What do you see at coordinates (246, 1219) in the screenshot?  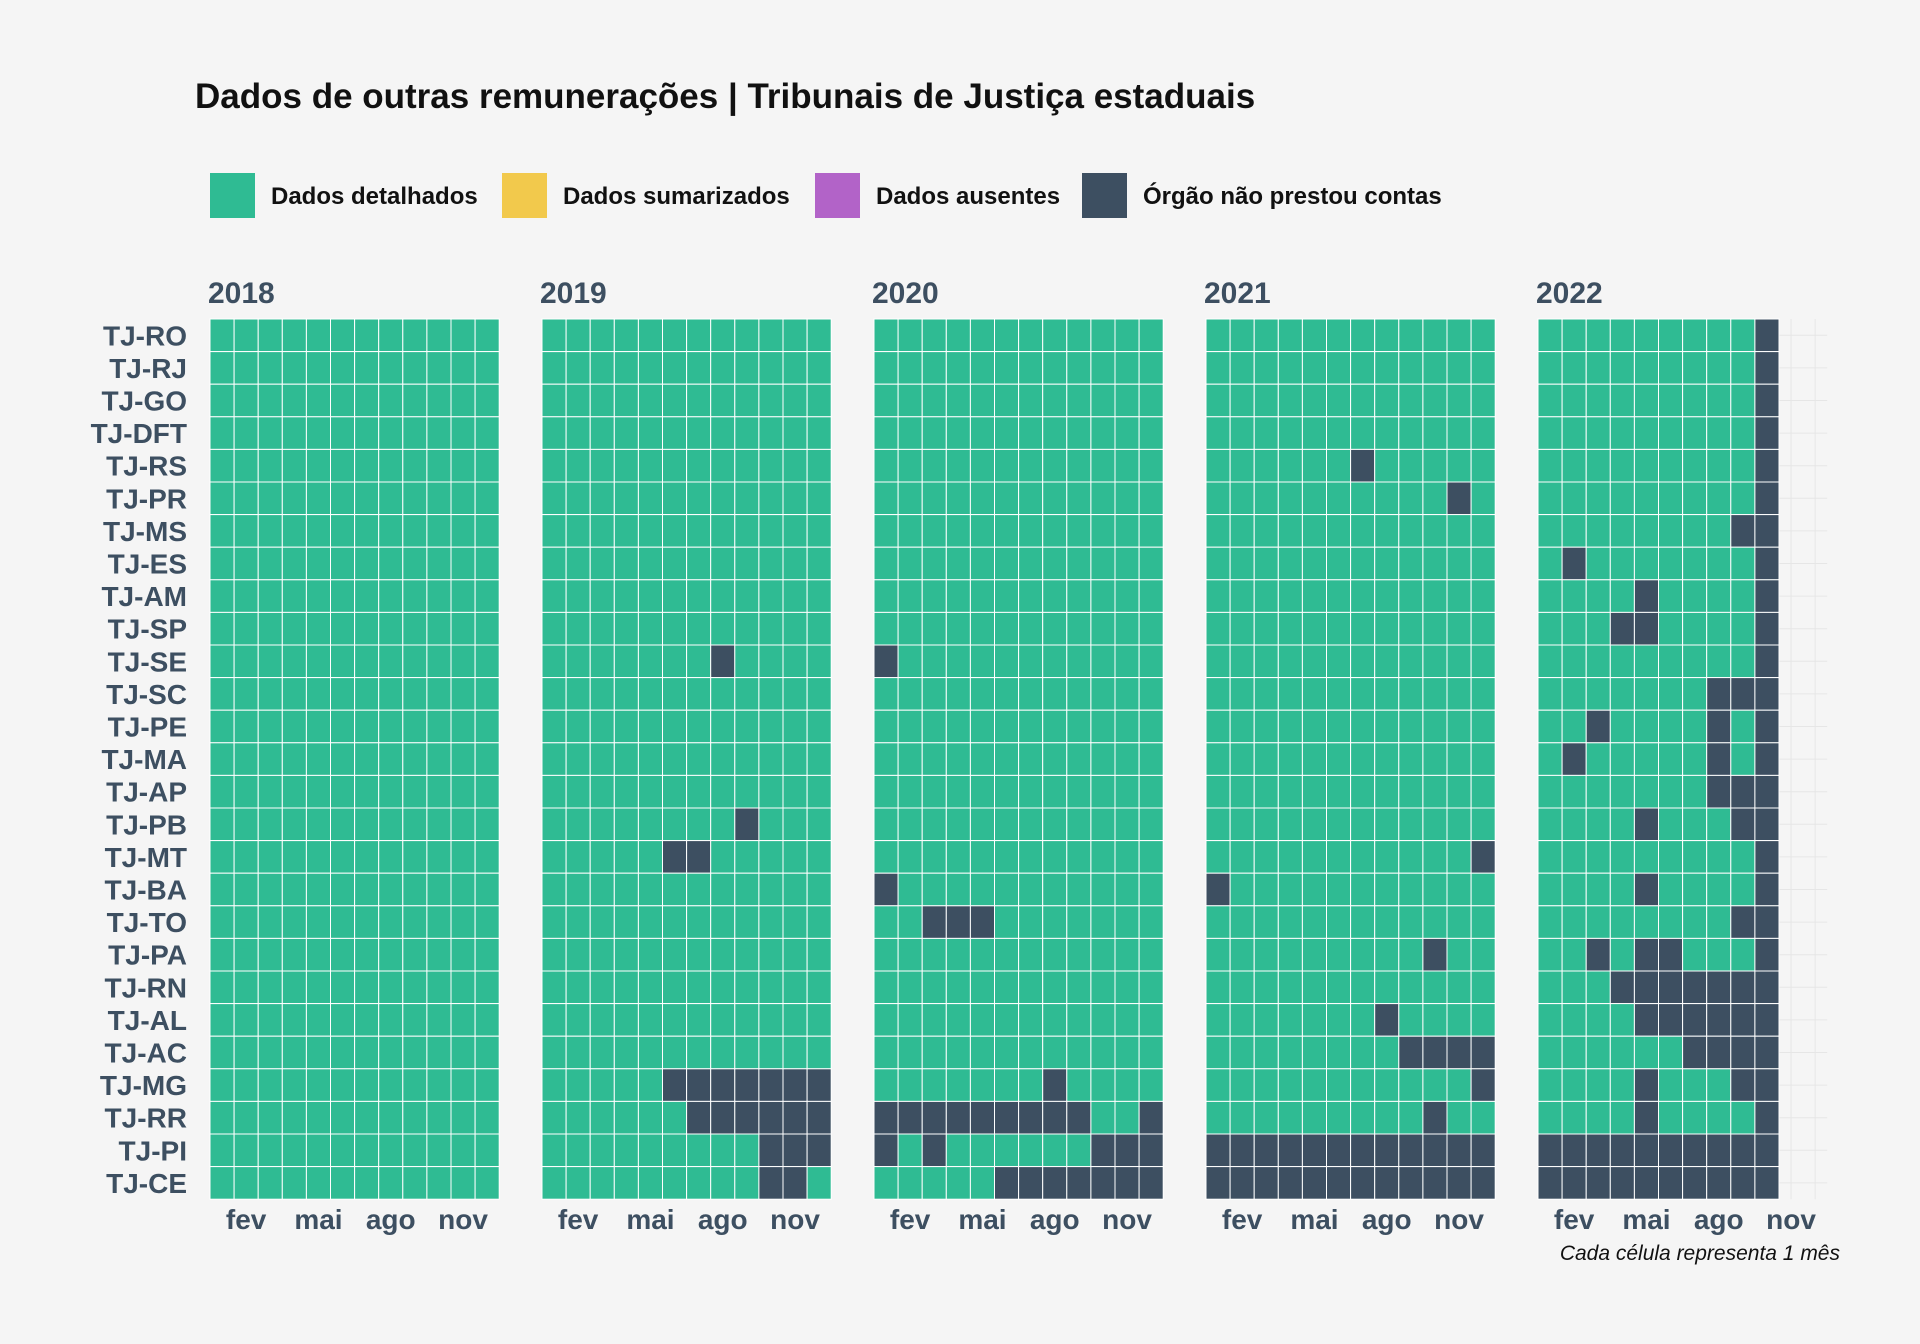 I see `month-tick-label: fev` at bounding box center [246, 1219].